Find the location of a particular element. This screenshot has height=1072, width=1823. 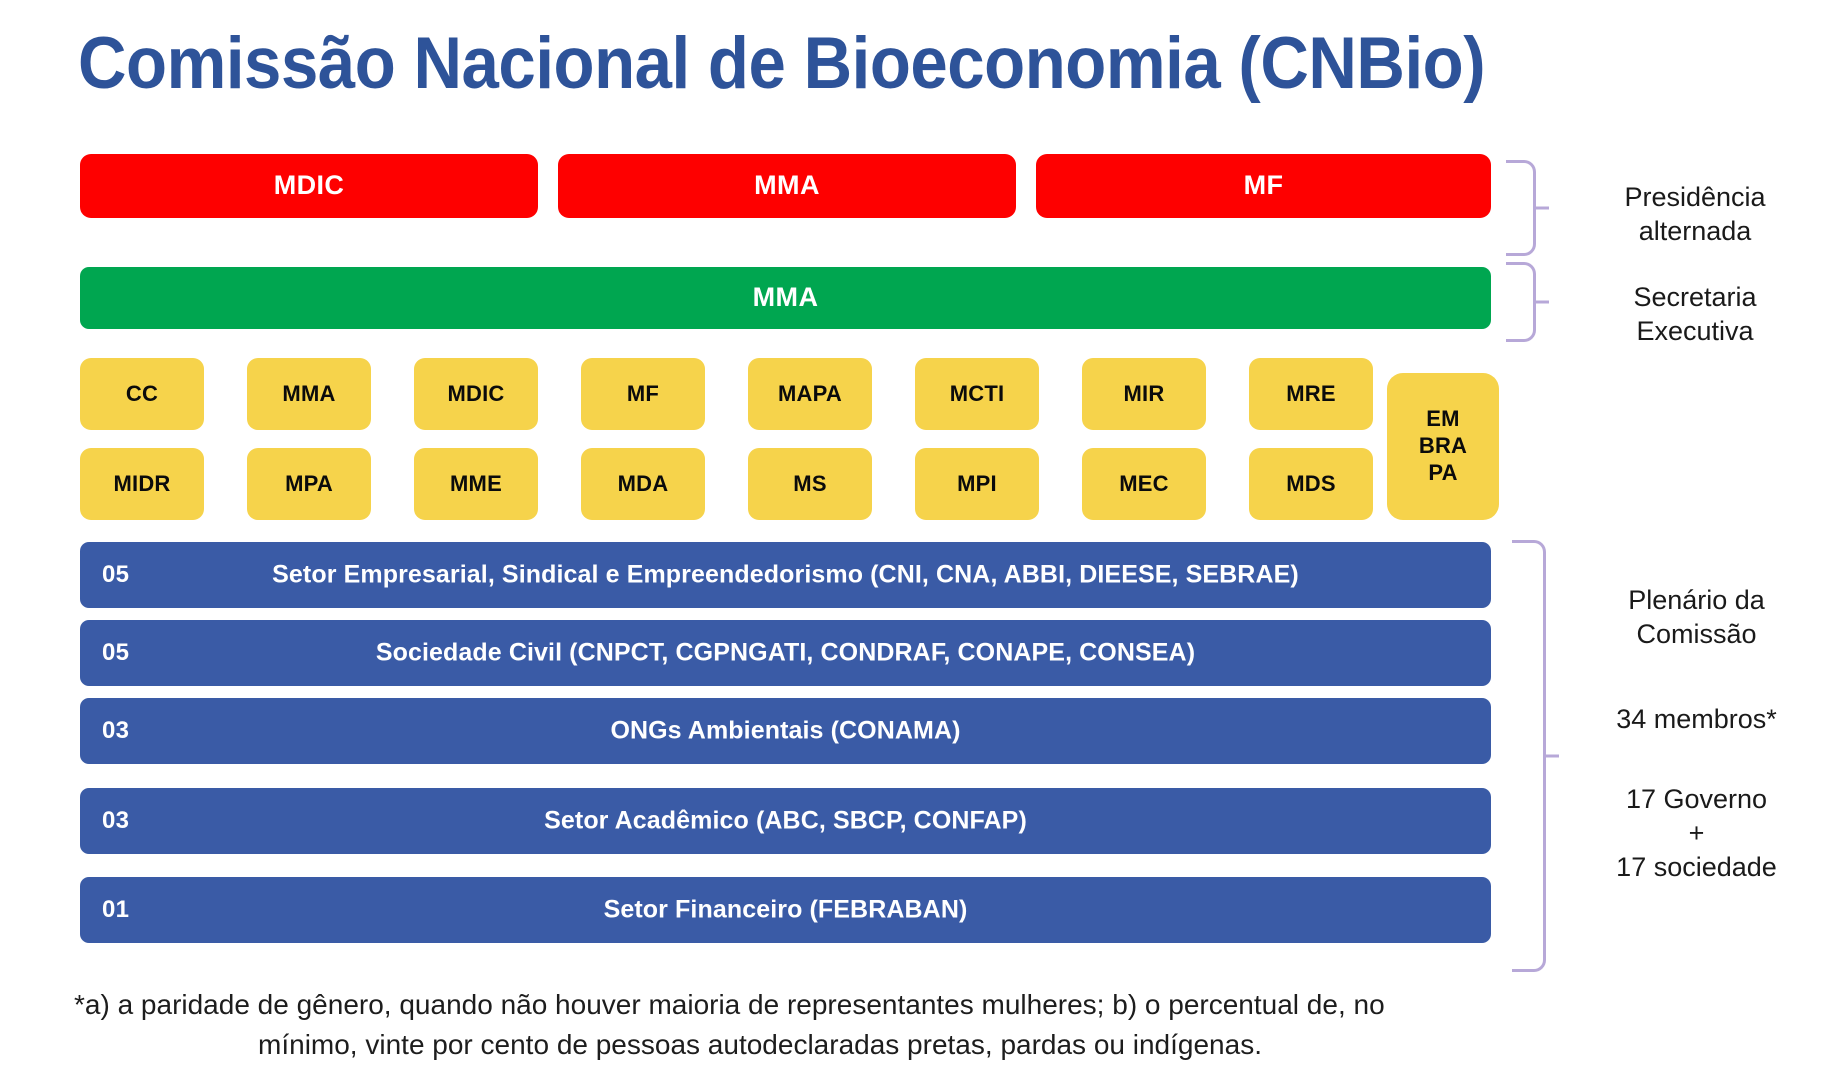

plenary-composition: 17 Governo + 17 sociedade is located at coordinates (1696, 833).